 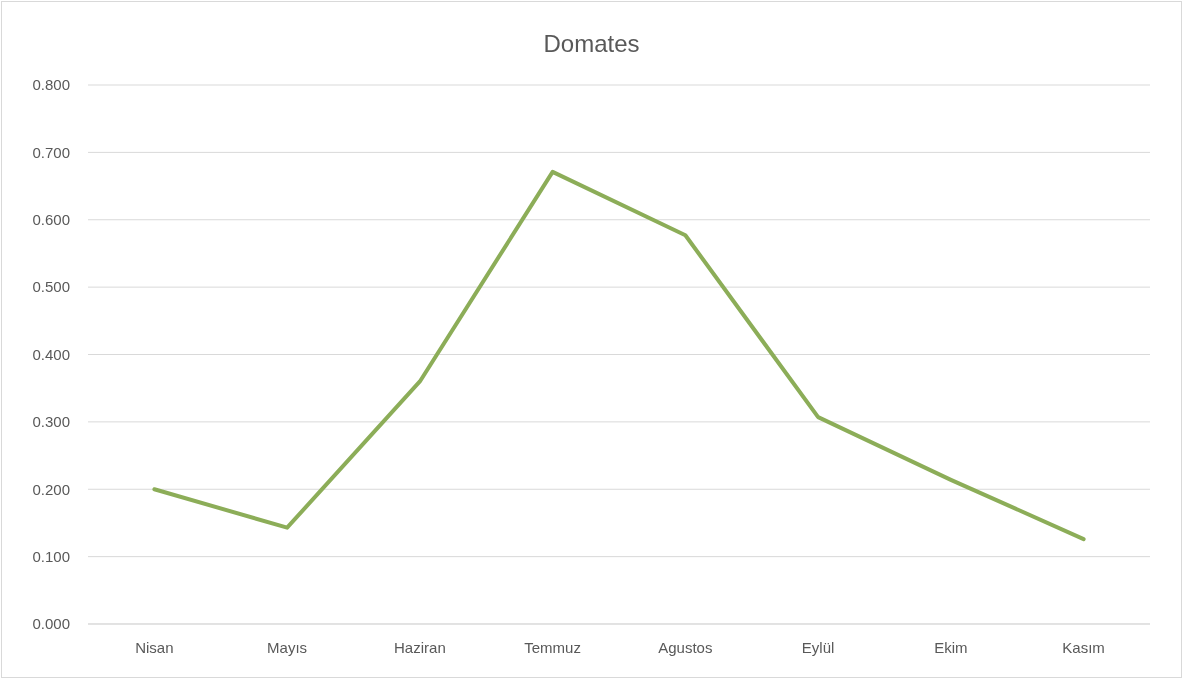 What do you see at coordinates (154, 647) in the screenshot?
I see `x-tick-label: Nisan` at bounding box center [154, 647].